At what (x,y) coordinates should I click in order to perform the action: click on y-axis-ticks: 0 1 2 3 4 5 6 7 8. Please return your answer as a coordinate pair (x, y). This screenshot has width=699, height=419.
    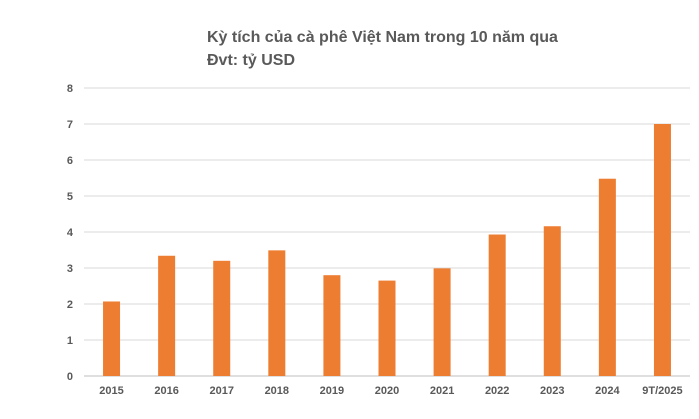
    Looking at the image, I should click on (70, 233).